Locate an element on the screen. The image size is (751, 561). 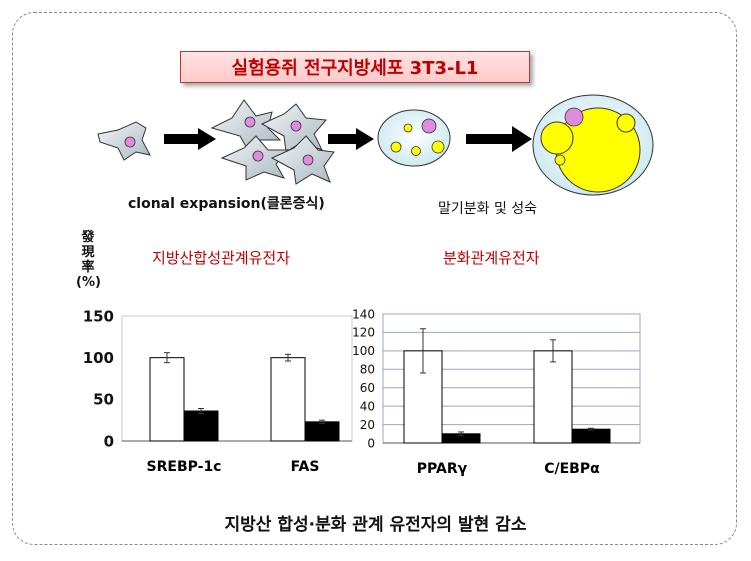
x-category-label: SREBP-1c is located at coordinates (184, 467).